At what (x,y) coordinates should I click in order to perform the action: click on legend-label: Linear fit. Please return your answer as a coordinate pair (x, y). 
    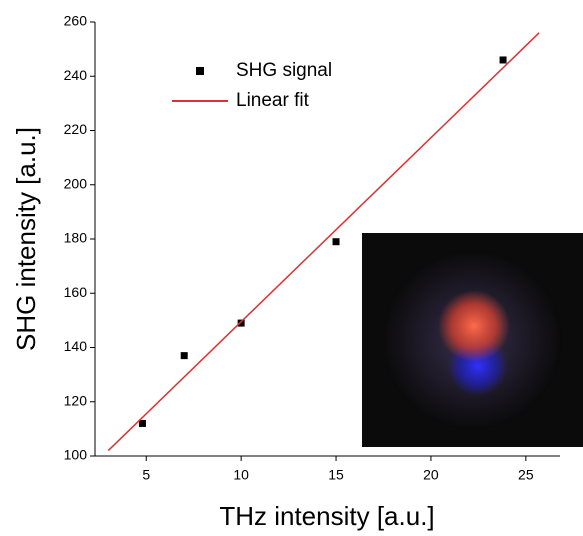
    Looking at the image, I should click on (273, 100).